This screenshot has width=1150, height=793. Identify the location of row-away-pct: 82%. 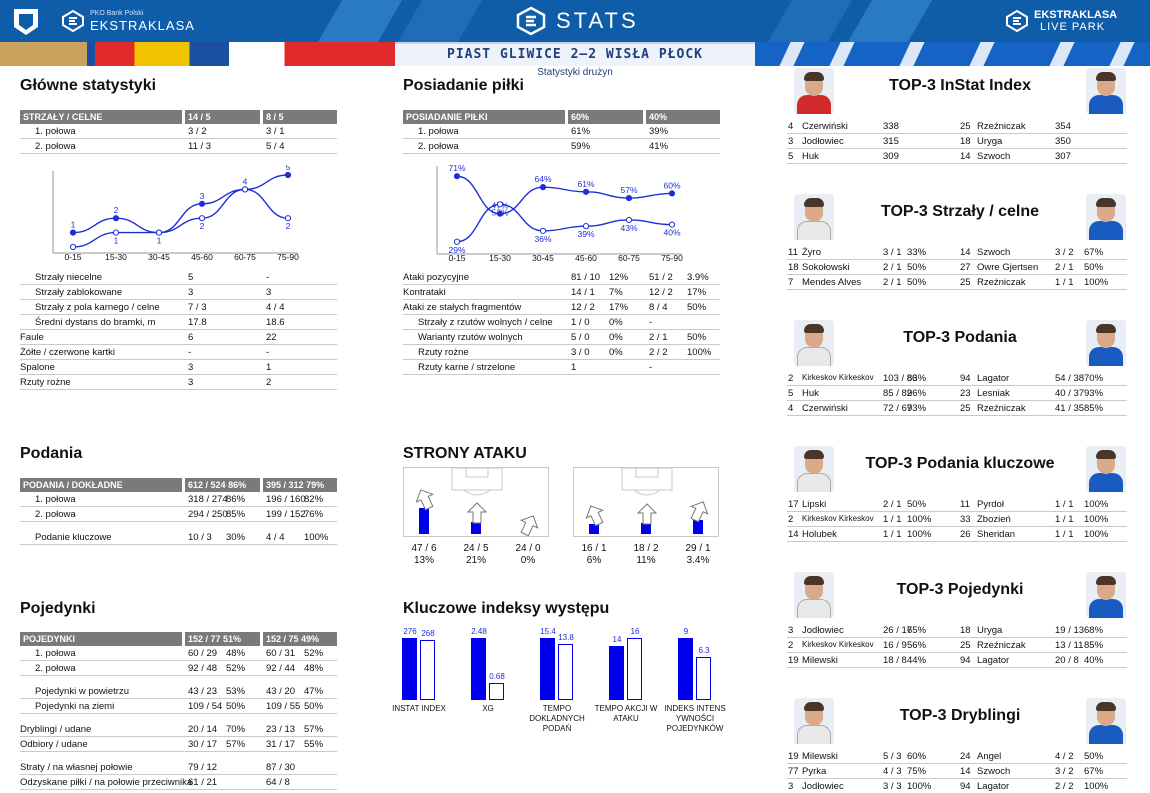
(314, 499).